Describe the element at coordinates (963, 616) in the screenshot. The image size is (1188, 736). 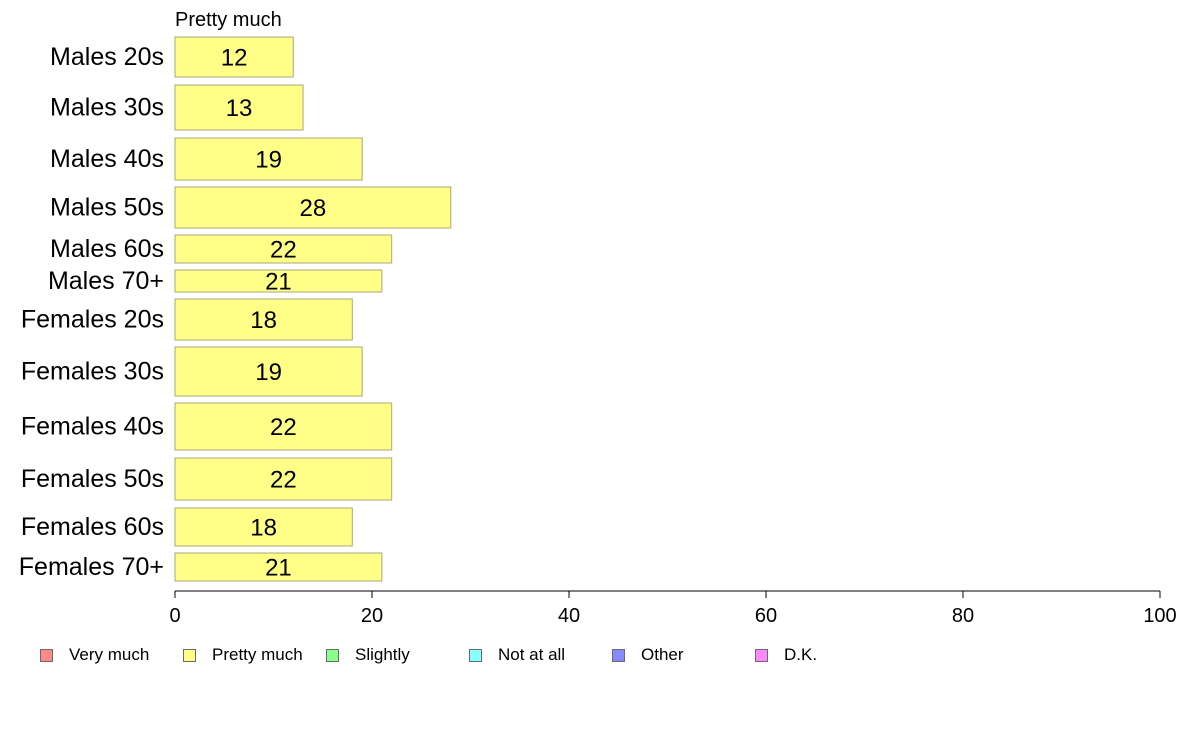
I see `x-tick-label: 80` at that location.